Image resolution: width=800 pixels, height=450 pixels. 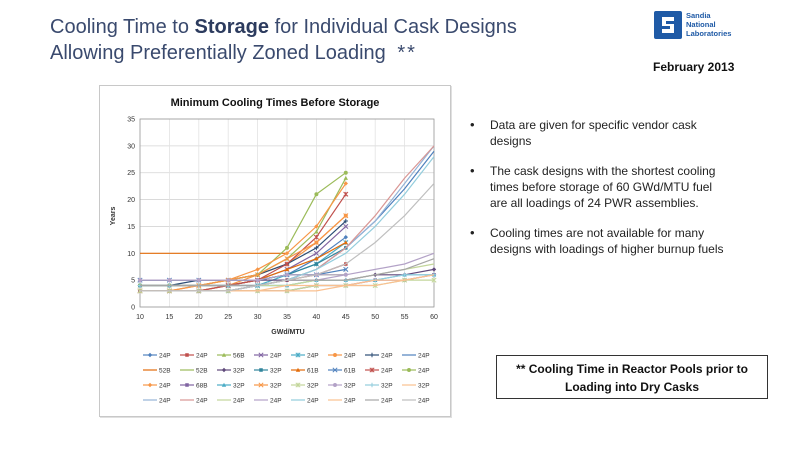 What do you see at coordinates (133, 308) in the screenshot?
I see `y-tick-label: 0` at bounding box center [133, 308].